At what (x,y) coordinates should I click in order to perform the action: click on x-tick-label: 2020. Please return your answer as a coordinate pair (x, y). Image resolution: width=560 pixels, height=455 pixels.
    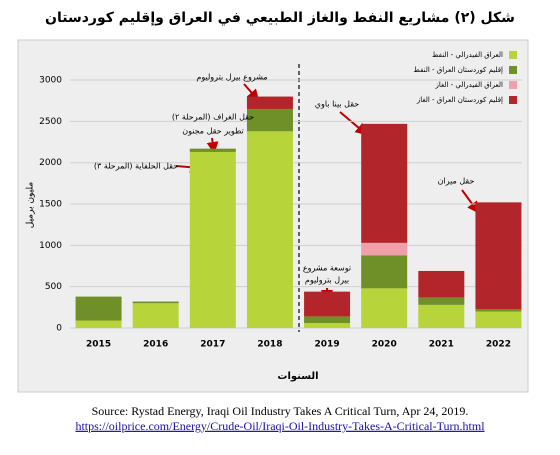
    Looking at the image, I should click on (384, 345).